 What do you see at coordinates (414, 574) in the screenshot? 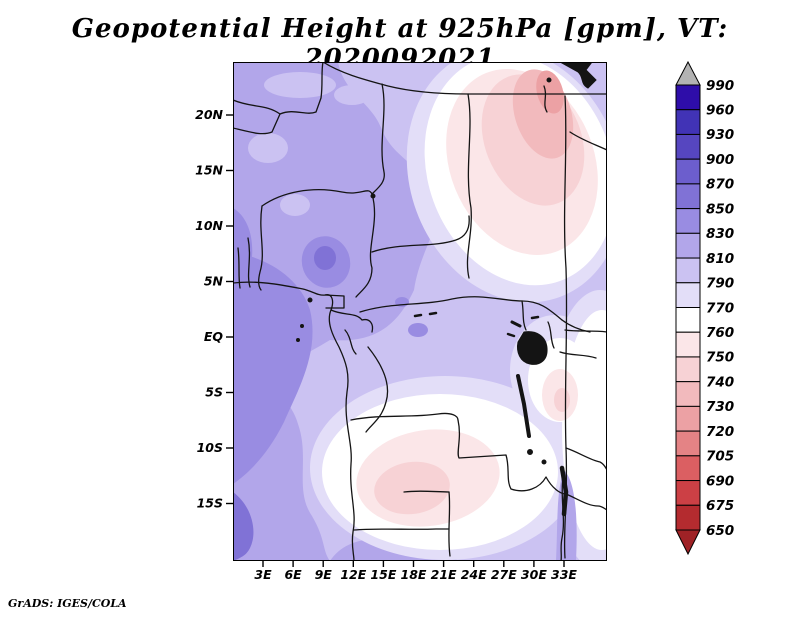
I see `lon-label: 18E` at bounding box center [414, 574].